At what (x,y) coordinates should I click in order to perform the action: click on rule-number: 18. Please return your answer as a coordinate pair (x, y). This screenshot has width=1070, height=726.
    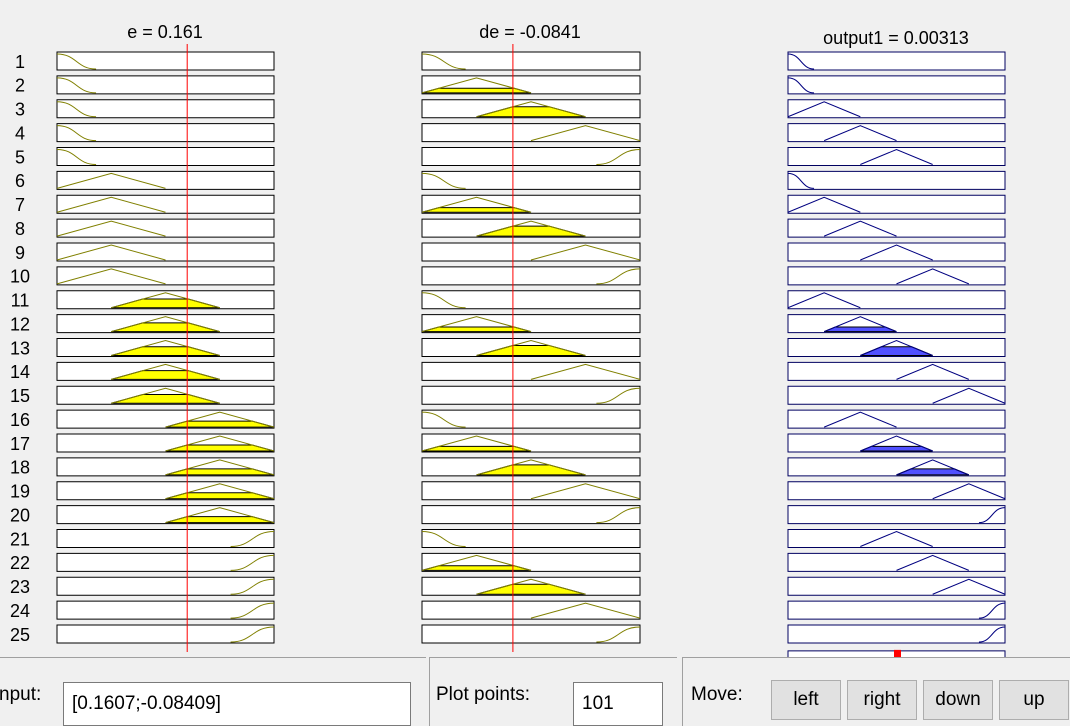
    Looking at the image, I should click on (20, 468).